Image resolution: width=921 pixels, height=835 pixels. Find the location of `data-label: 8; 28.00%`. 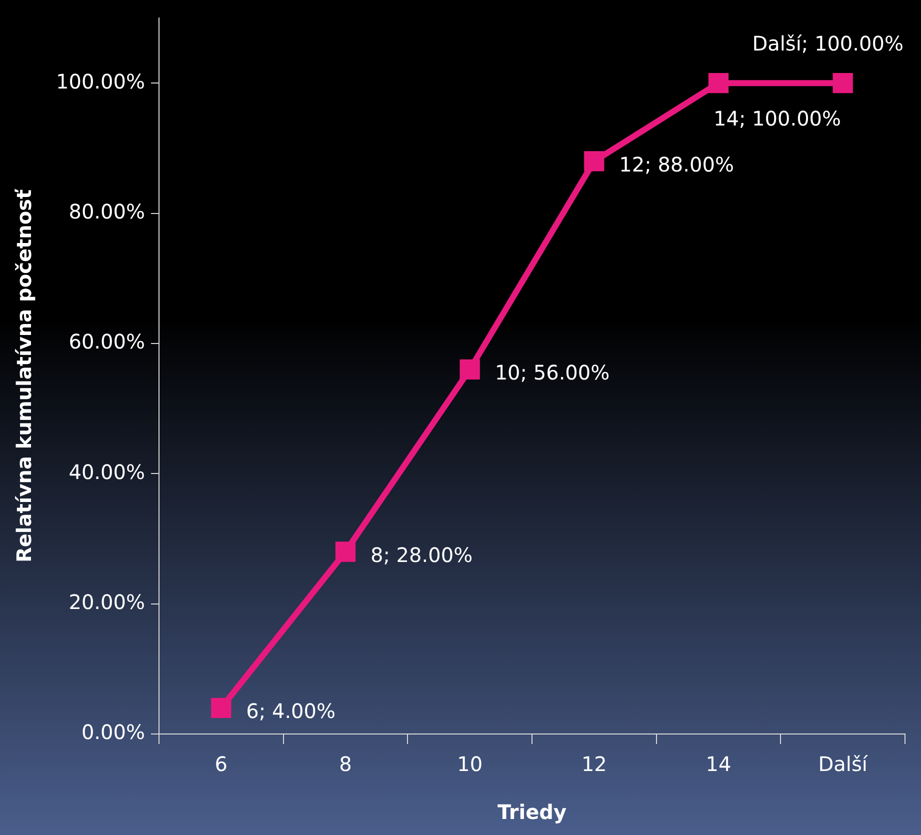

data-label: 8; 28.00% is located at coordinates (421, 554).